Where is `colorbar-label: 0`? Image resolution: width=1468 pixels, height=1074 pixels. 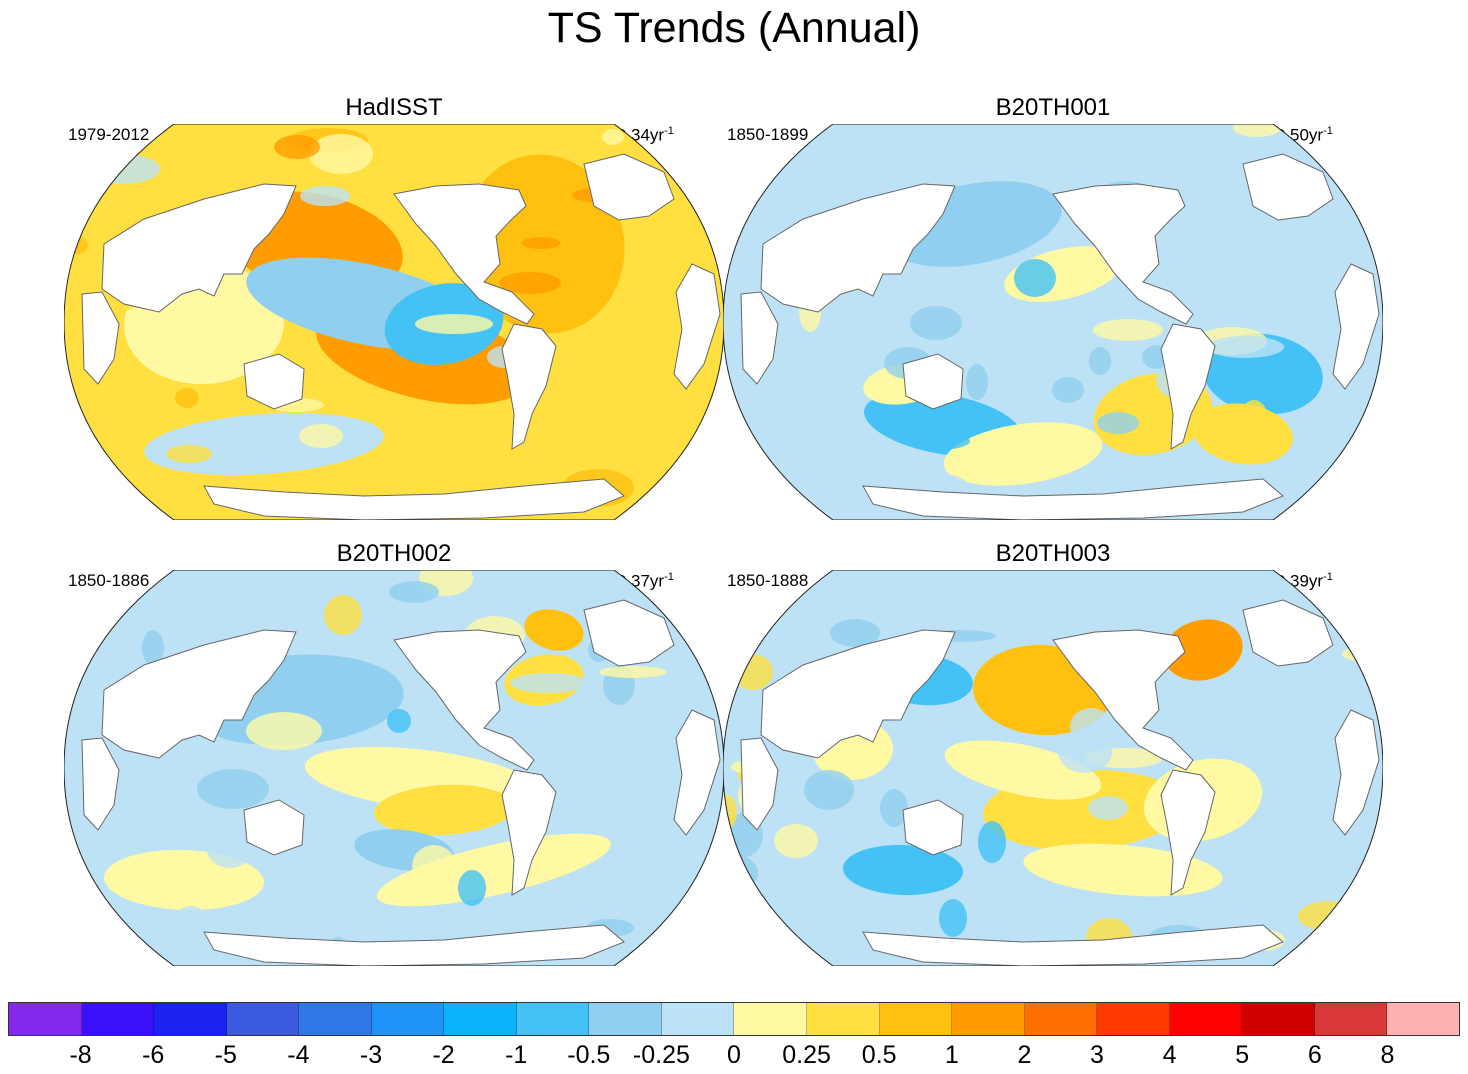 colorbar-label: 0 is located at coordinates (734, 1055).